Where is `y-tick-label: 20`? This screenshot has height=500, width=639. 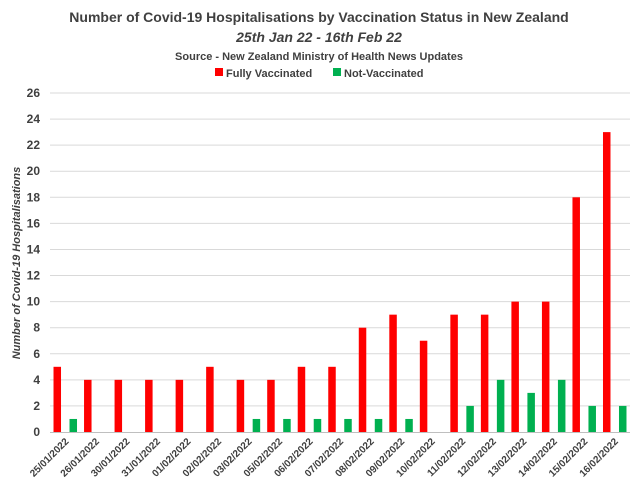
y-tick-label: 20 is located at coordinates (34, 171).